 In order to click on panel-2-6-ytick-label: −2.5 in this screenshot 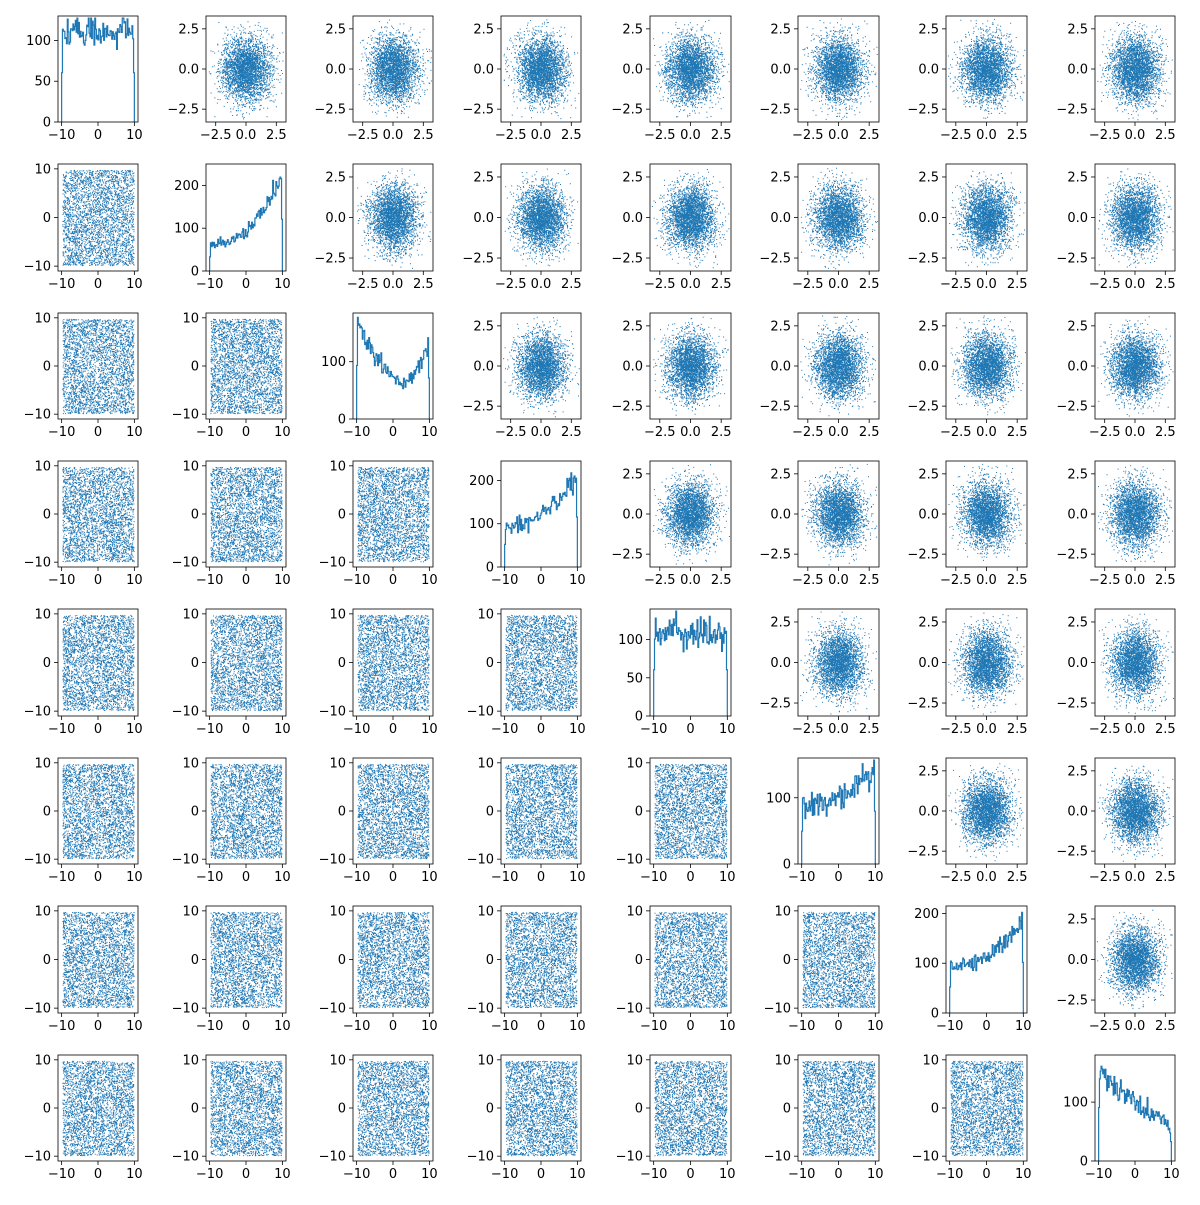, I will do `click(923, 407)`.